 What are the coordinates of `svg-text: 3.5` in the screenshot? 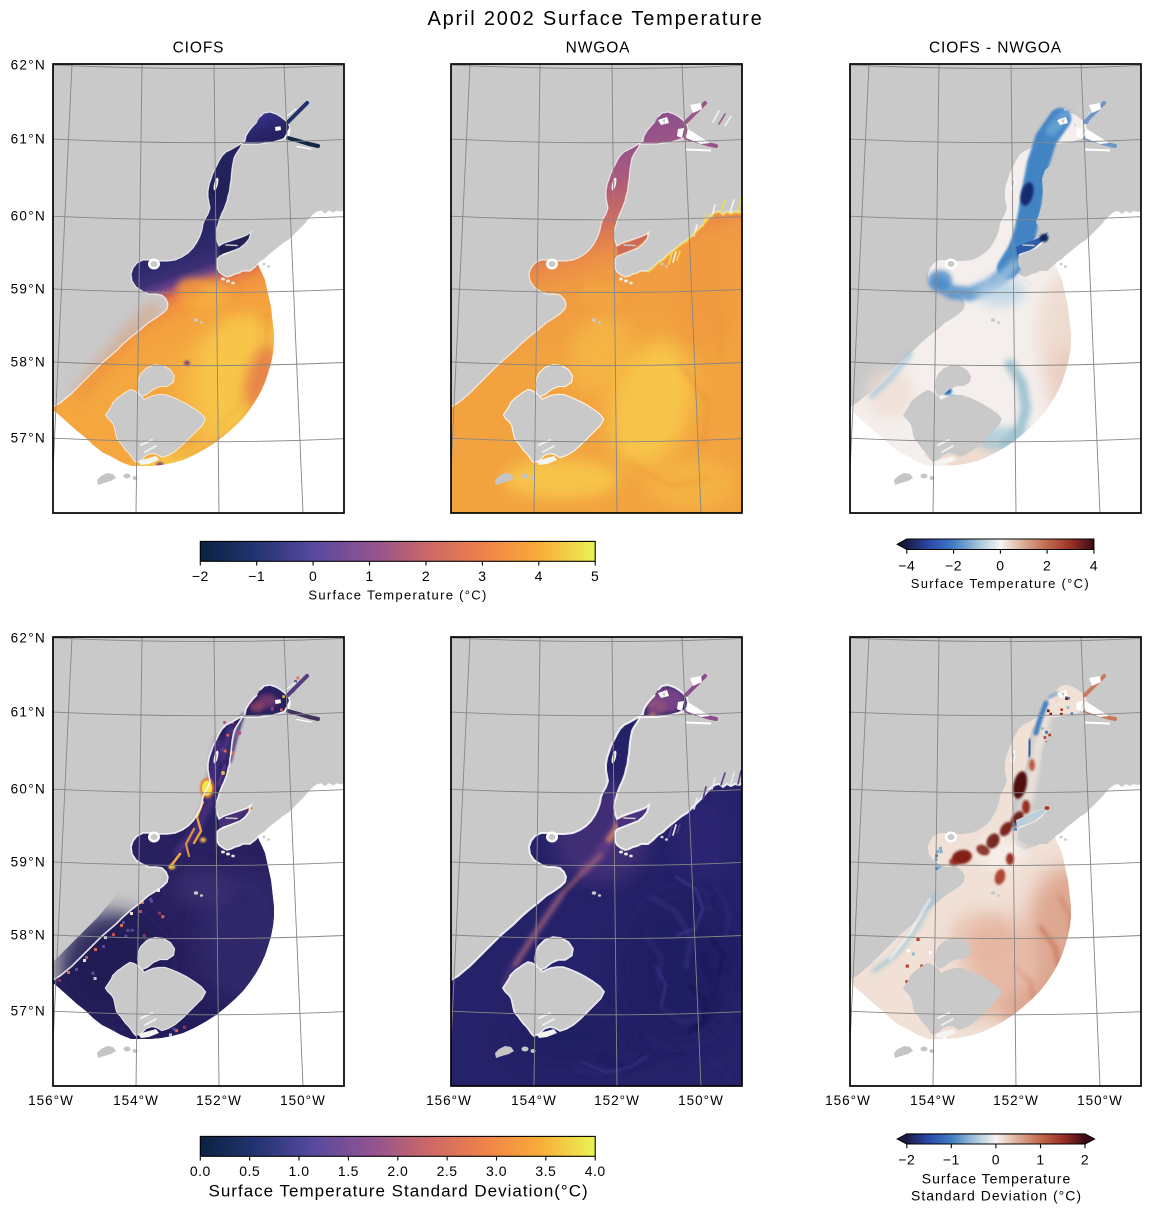 It's located at (545, 1171).